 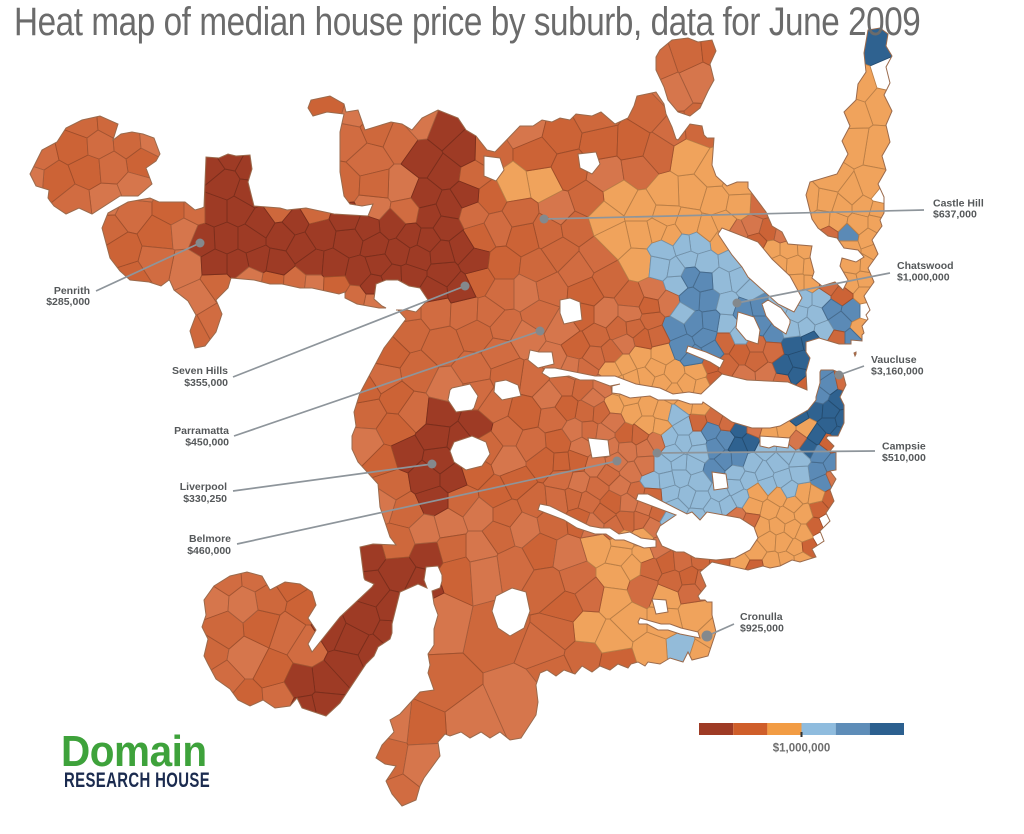 I want to click on svg-text: $285,000, so click(x=68, y=302).